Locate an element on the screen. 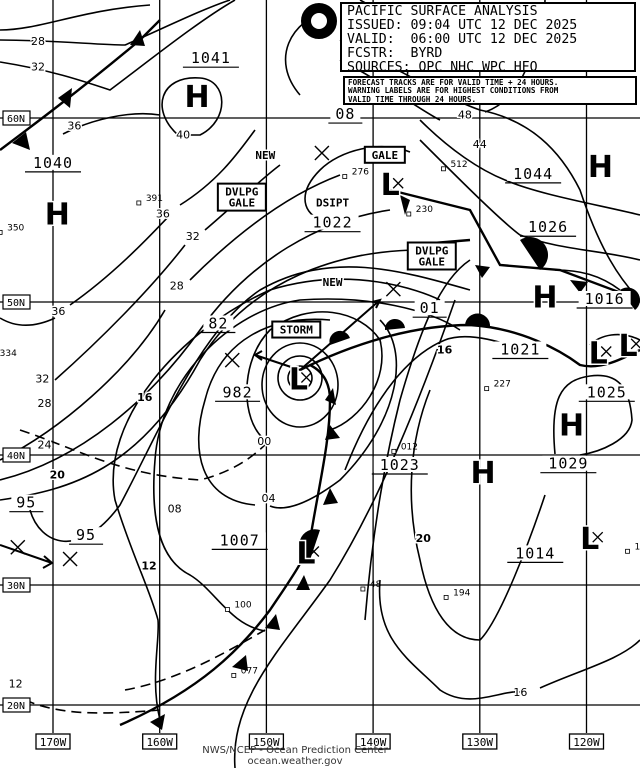  warning-text: NEW is located at coordinates (265, 155).